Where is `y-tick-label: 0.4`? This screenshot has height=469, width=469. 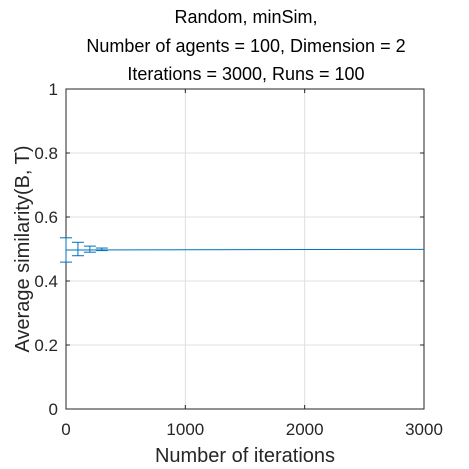
y-tick-label: 0.4 is located at coordinates (46, 281).